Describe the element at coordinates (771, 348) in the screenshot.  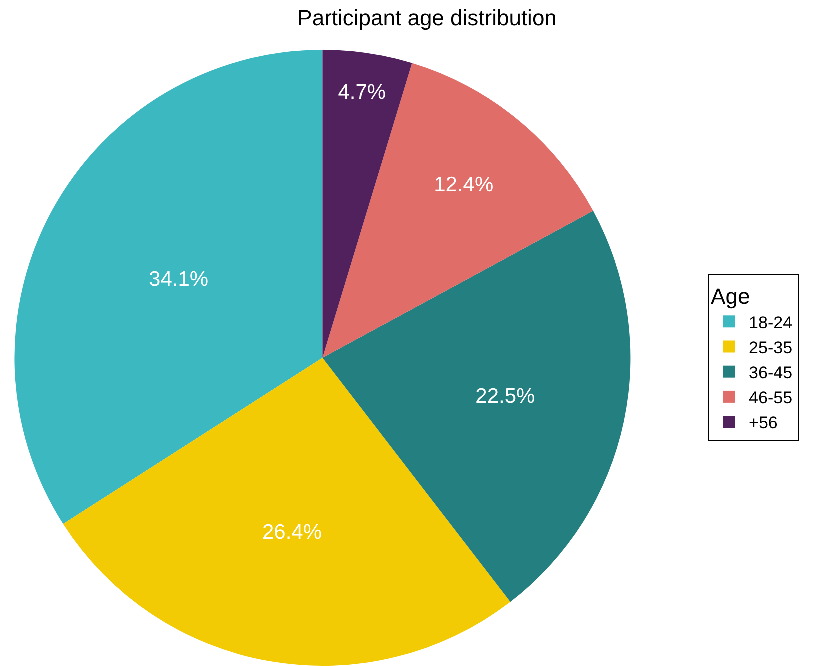
I see `legend-label: 25-35` at that location.